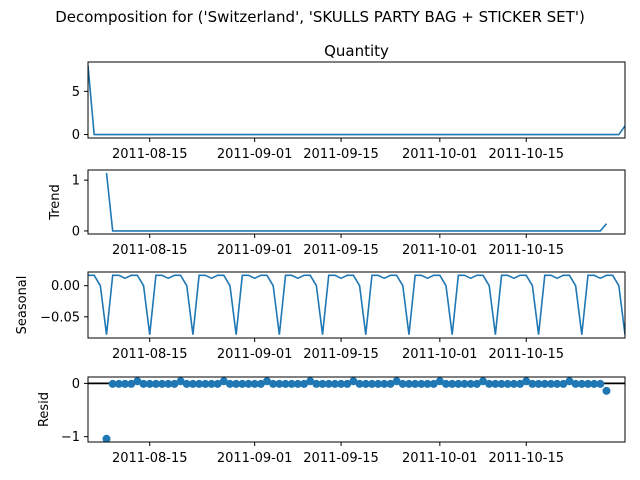 The height and width of the screenshot is (480, 640). I want to click on y-tick-label: 5, so click(76, 92).